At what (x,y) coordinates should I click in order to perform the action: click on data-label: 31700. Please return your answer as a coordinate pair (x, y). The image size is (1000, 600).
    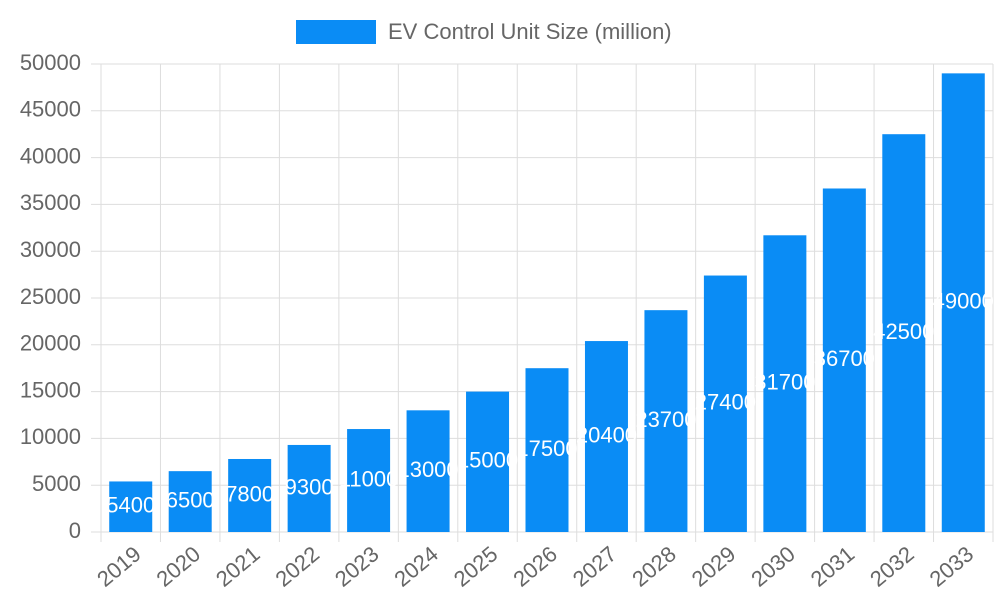
    Looking at the image, I should click on (784, 381).